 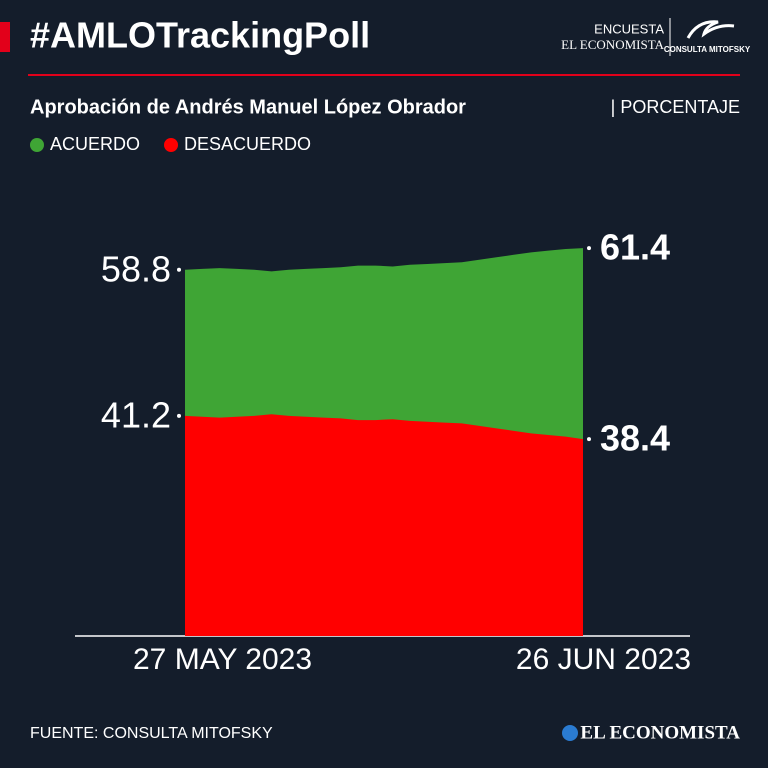 I want to click on end-value-label: 38.4, so click(x=635, y=438).